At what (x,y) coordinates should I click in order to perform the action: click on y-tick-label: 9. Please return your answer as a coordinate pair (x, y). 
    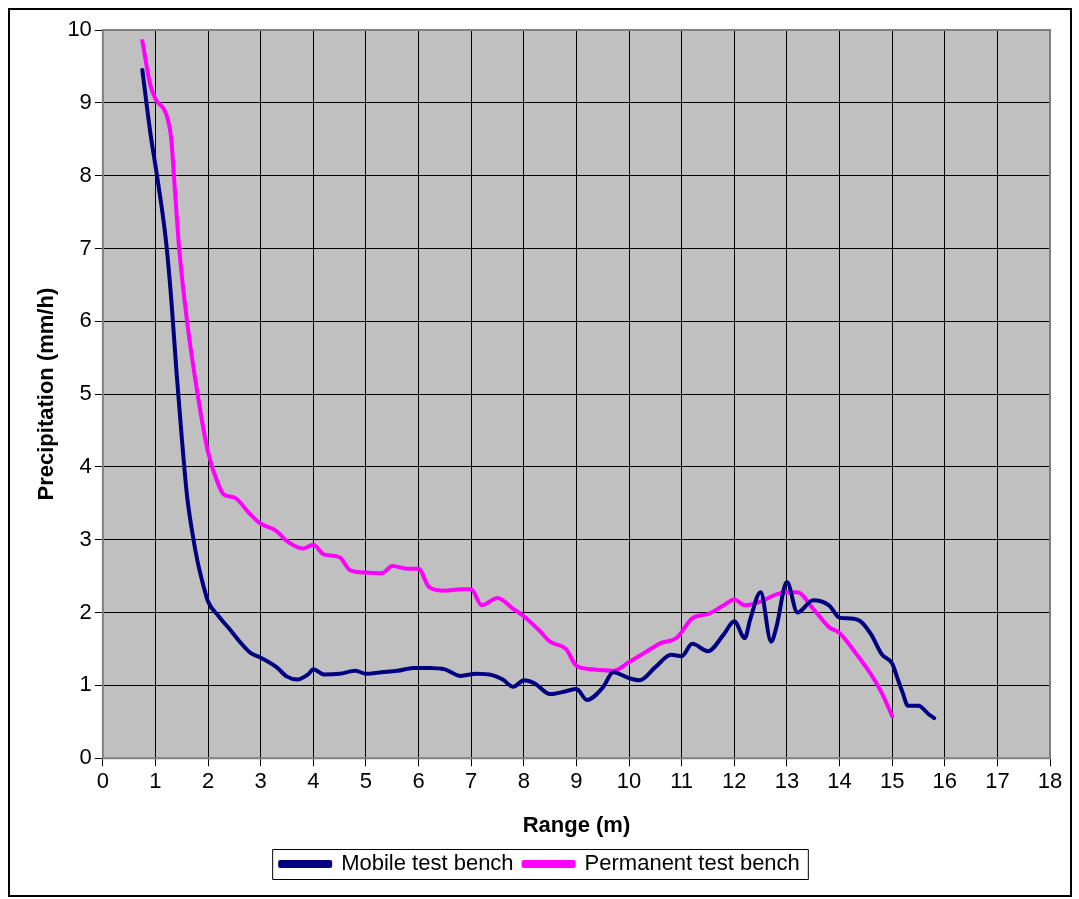
    Looking at the image, I should click on (85, 101).